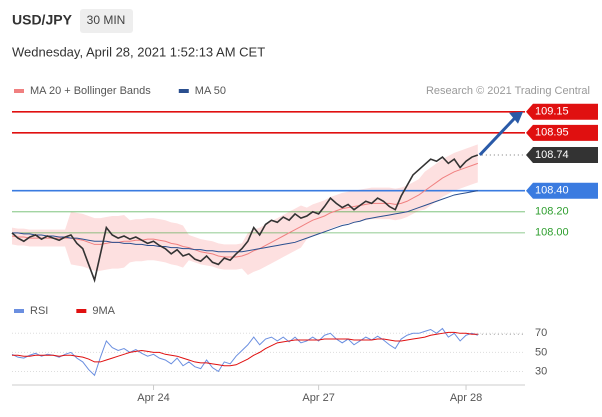  I want to click on legend-label: 9MA, so click(103, 311).